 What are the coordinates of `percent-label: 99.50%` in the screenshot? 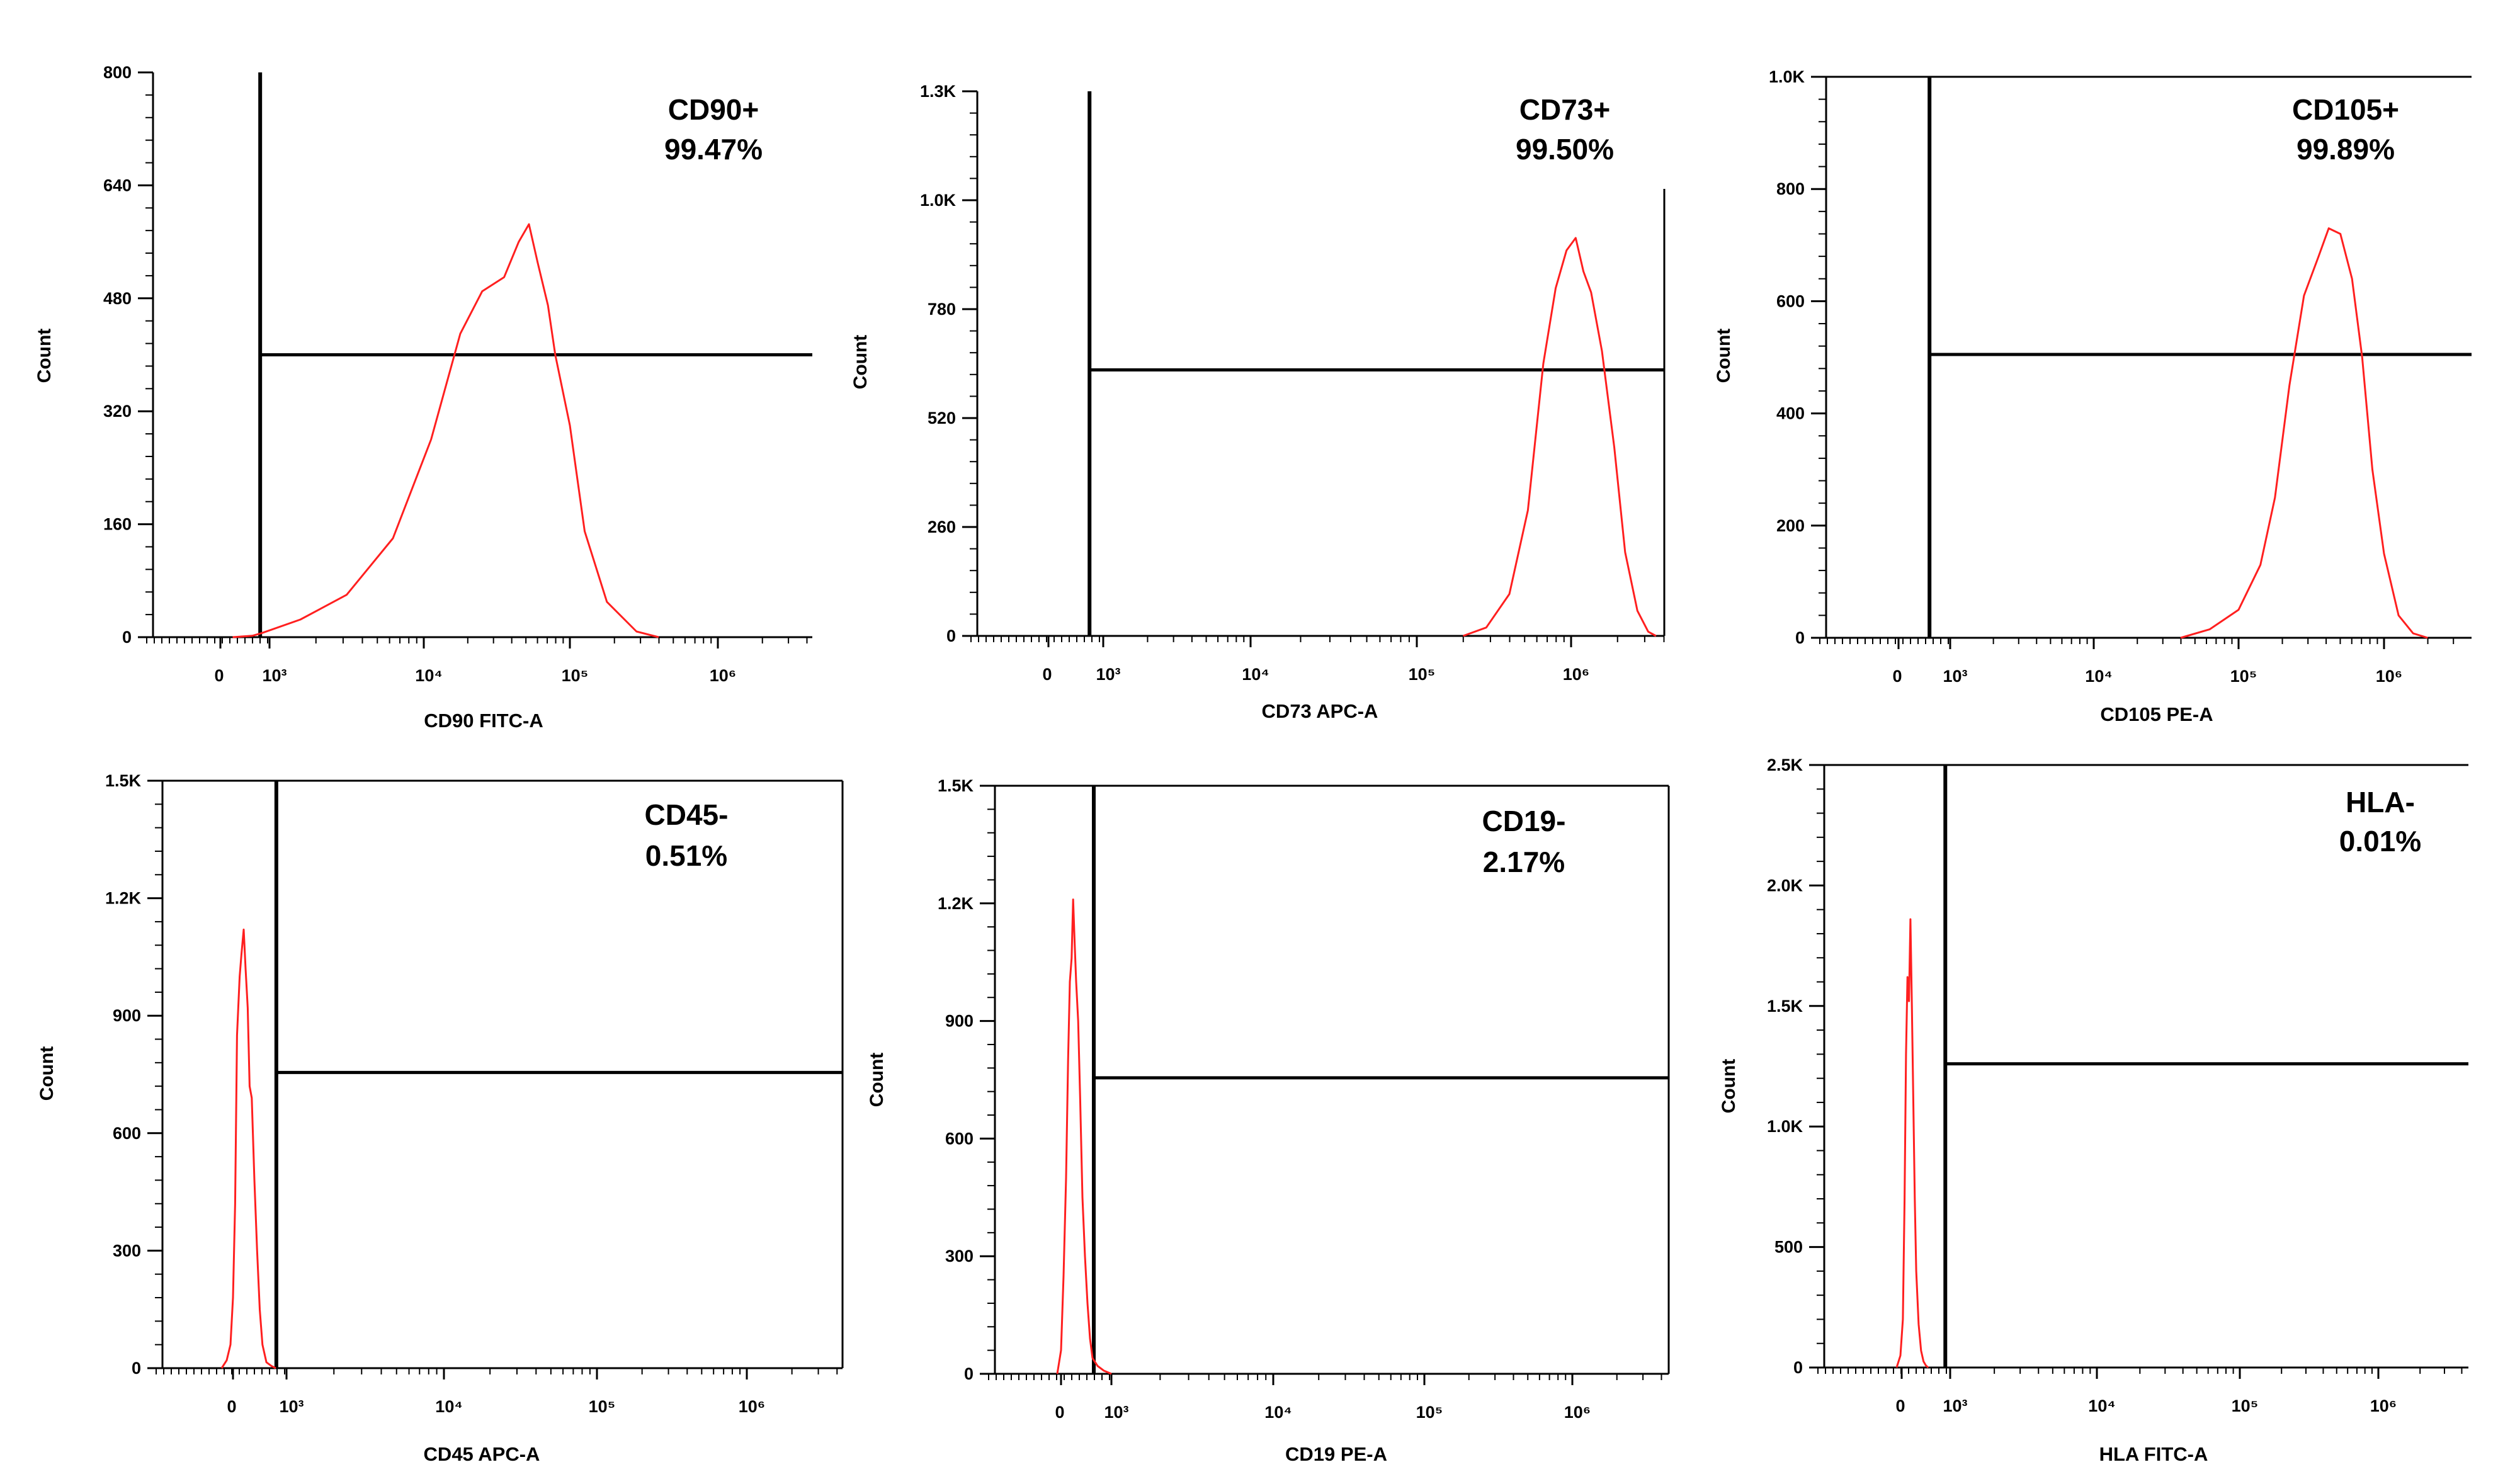 It's located at (1565, 149).